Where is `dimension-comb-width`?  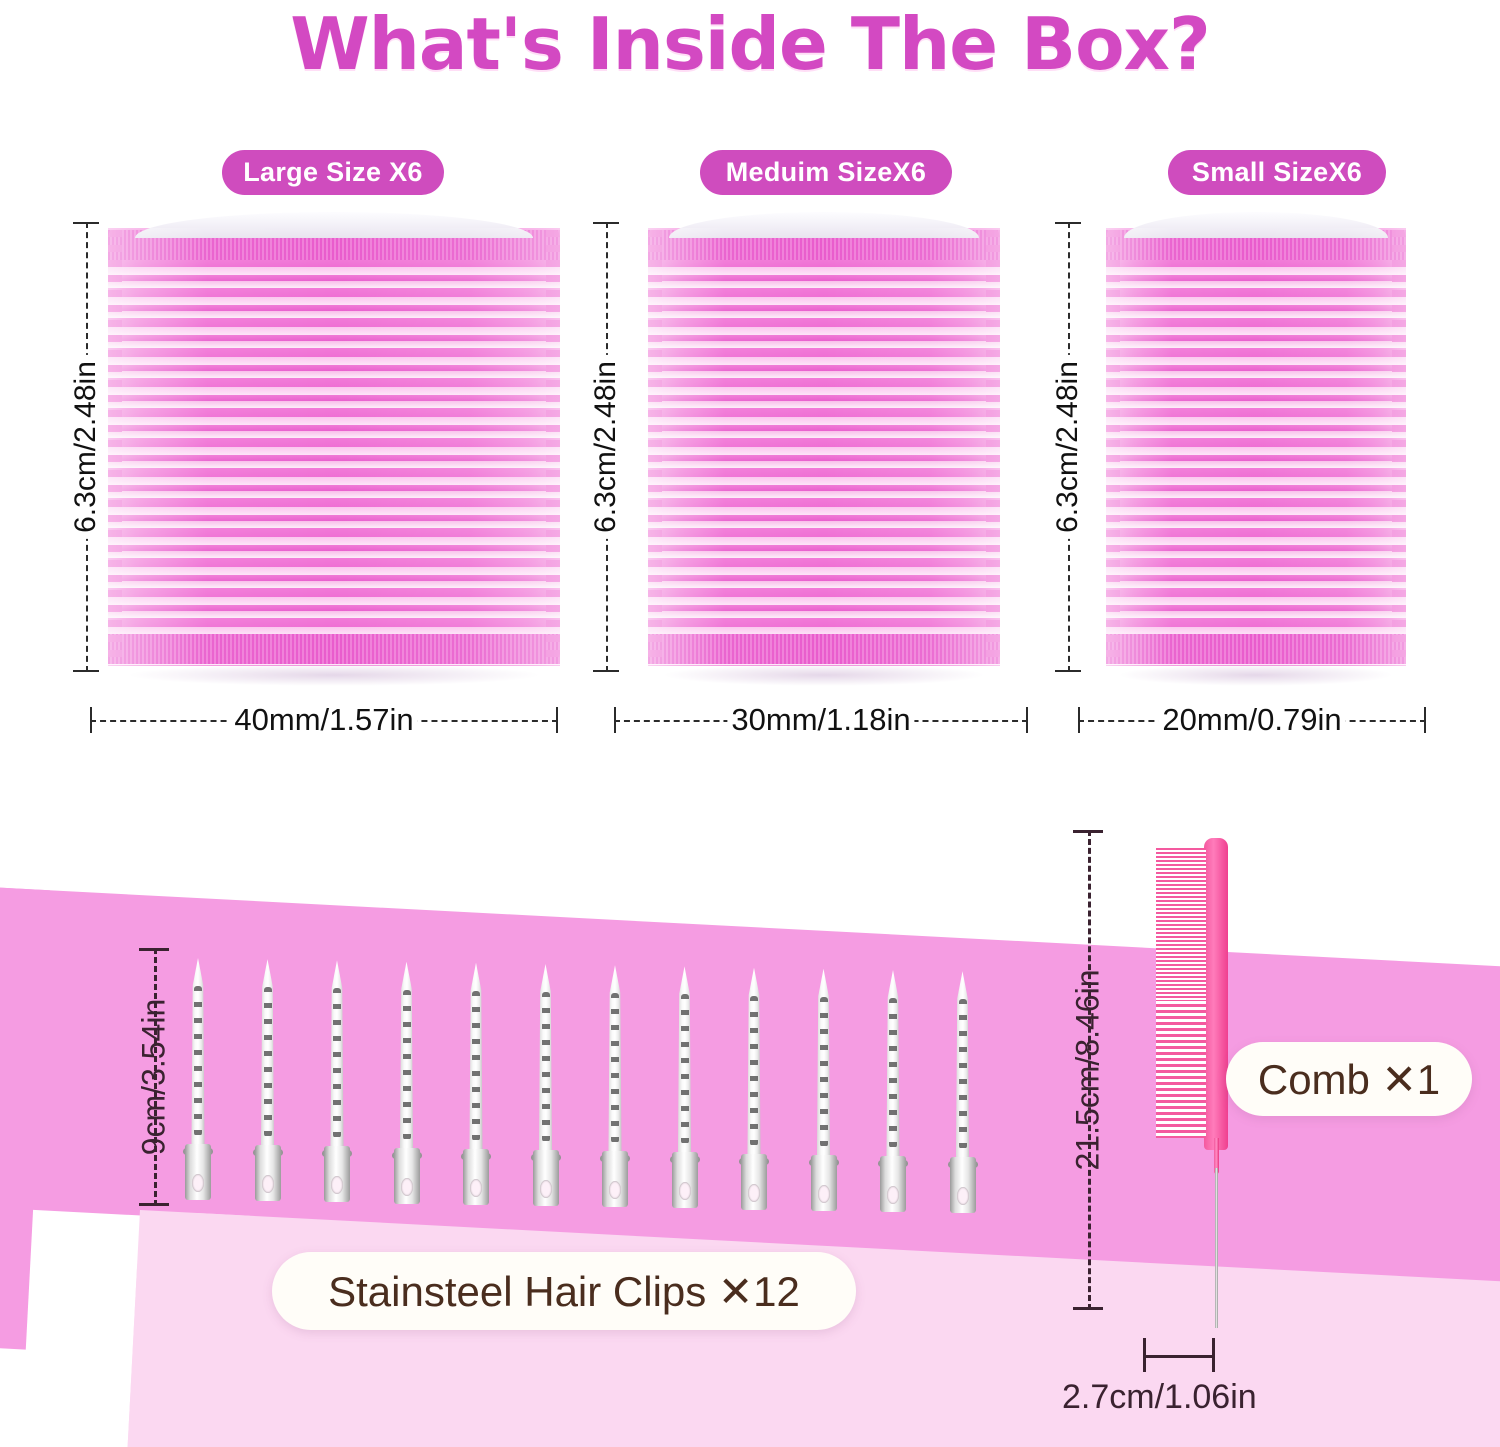
dimension-comb-width is located at coordinates (1179, 1355).